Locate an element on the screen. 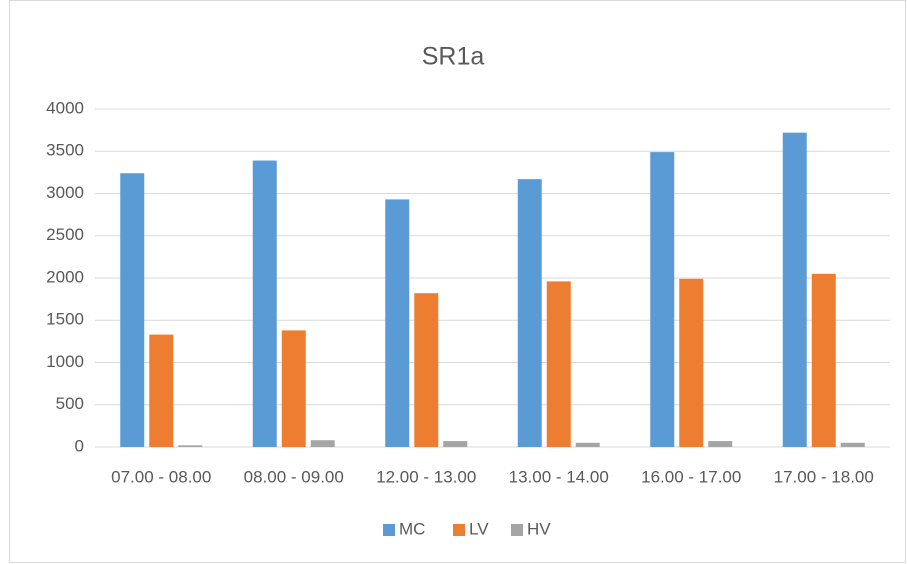 The image size is (907, 564). chart-title: SR1a is located at coordinates (453, 57).